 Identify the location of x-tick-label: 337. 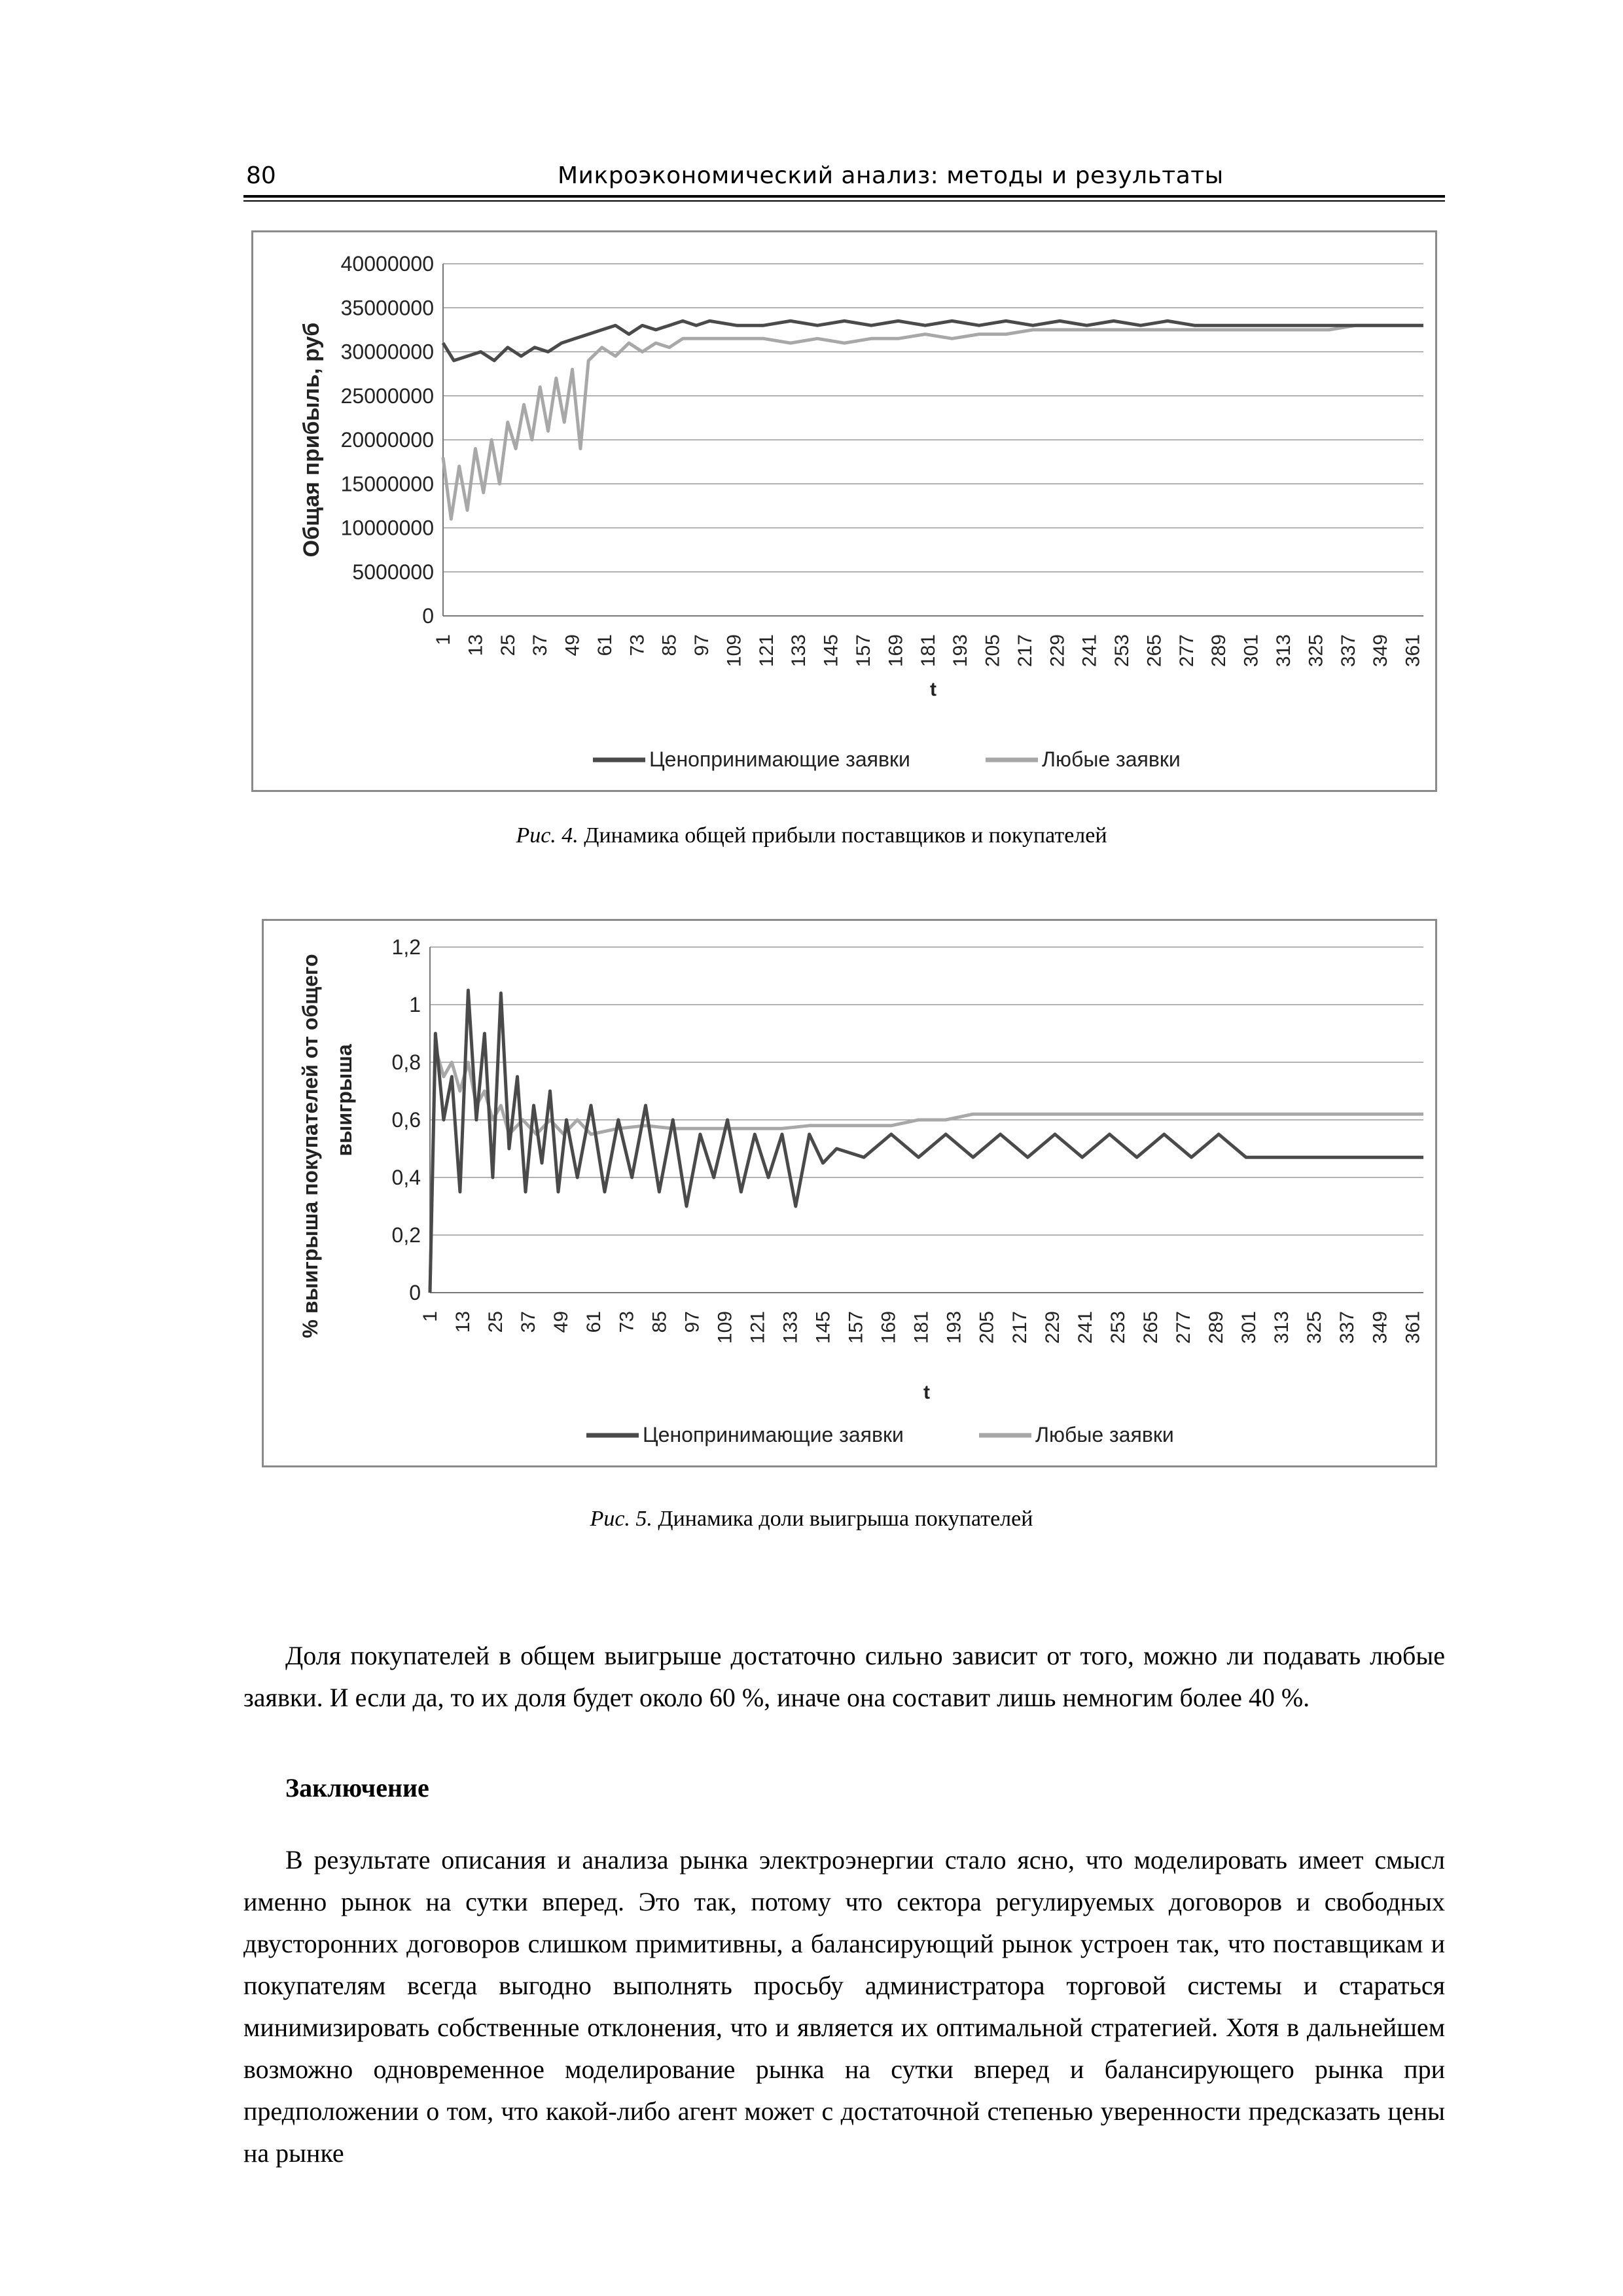
(1348, 650).